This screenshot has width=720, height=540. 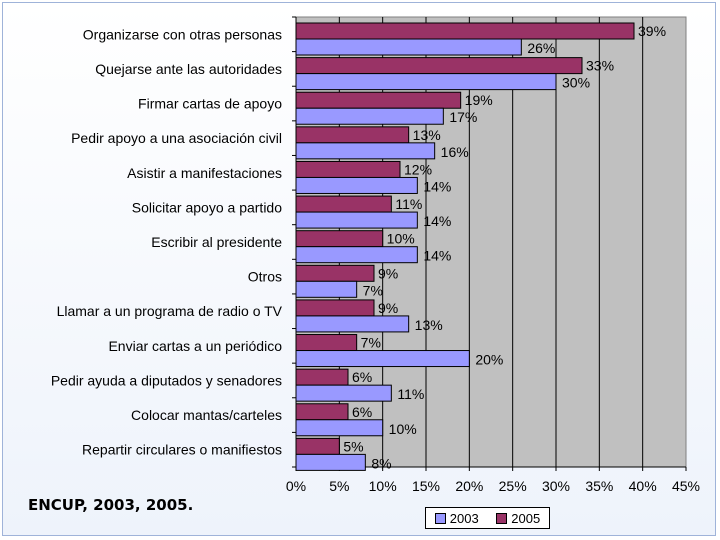 I want to click on category-label: Escribir al presidente, so click(x=216, y=242).